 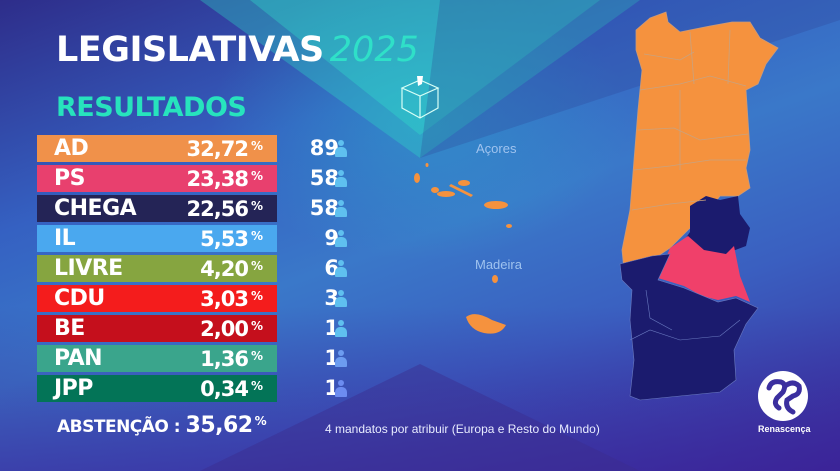 I want to click on abstention: ABSTENÇÃO : 35,62%, so click(x=162, y=425).